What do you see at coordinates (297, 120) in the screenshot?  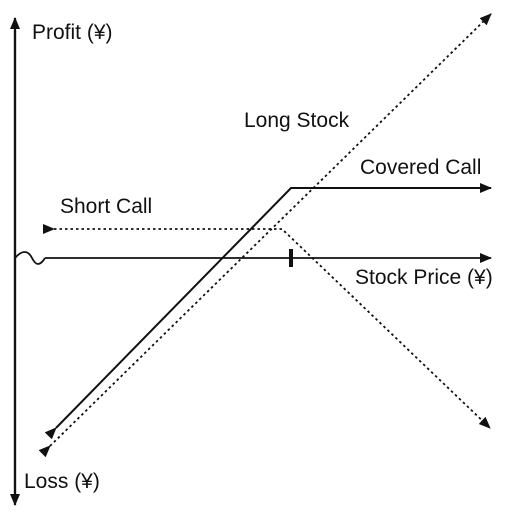 I see `long-stock-label: Long Stock` at bounding box center [297, 120].